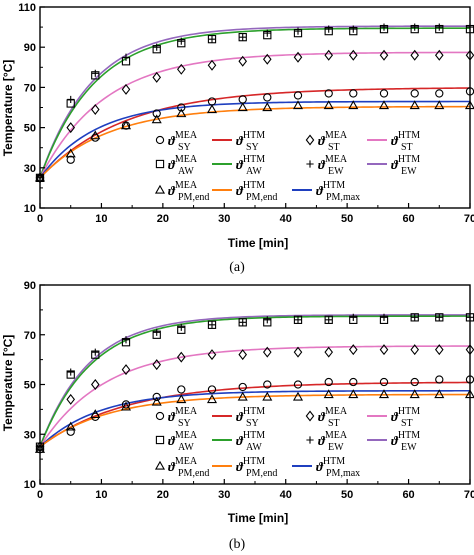 The width and height of the screenshot is (474, 555). I want to click on legend-label-pme_htm: ϑHTM PM,end, so click(256, 191).